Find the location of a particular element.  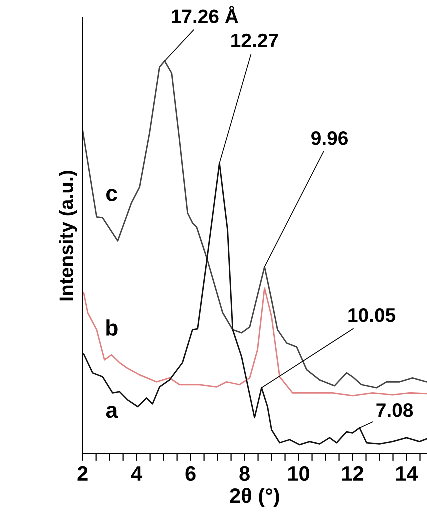

series-label: b is located at coordinates (112, 328).